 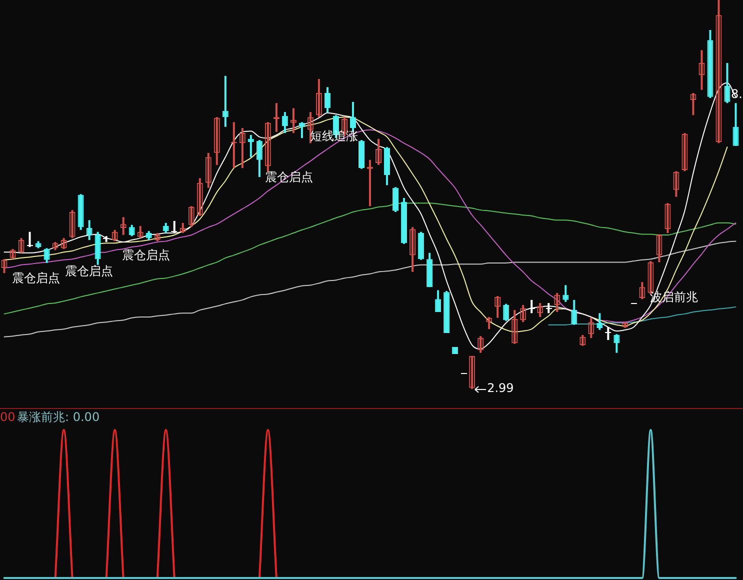 What do you see at coordinates (58, 417) in the screenshot?
I see `text: 暴涨前兆: 0.00` at bounding box center [58, 417].